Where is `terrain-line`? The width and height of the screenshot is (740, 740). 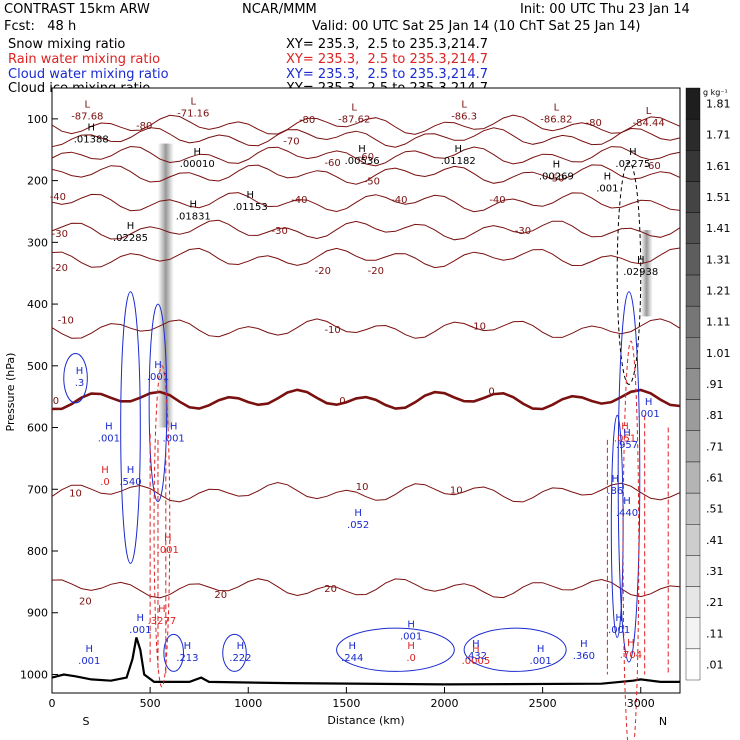 terrain-line is located at coordinates (365, 661).